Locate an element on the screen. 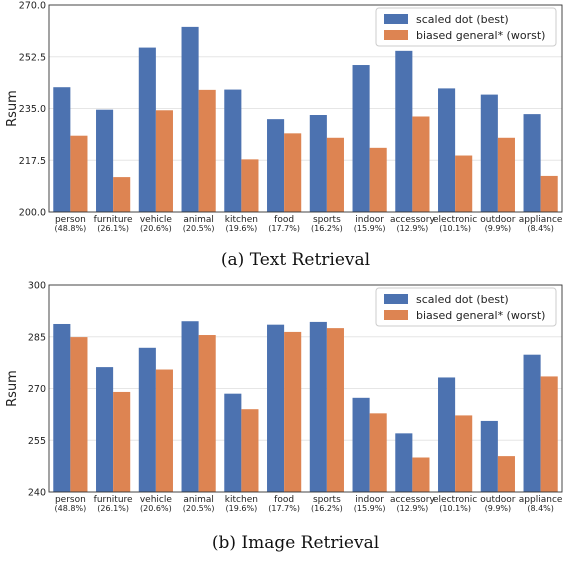 The width and height of the screenshot is (565, 561). bar-biased-general-person is located at coordinates (79, 414).